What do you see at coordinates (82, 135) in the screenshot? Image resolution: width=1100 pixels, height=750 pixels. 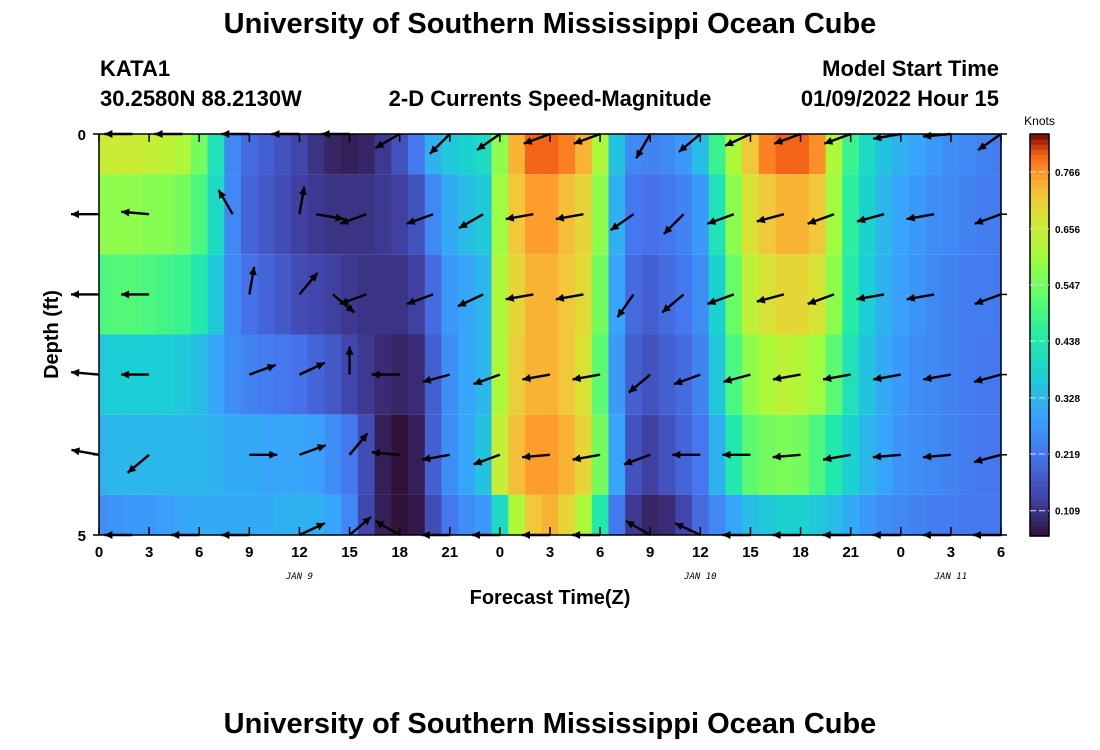 I see `y-tick-label: 0` at bounding box center [82, 135].